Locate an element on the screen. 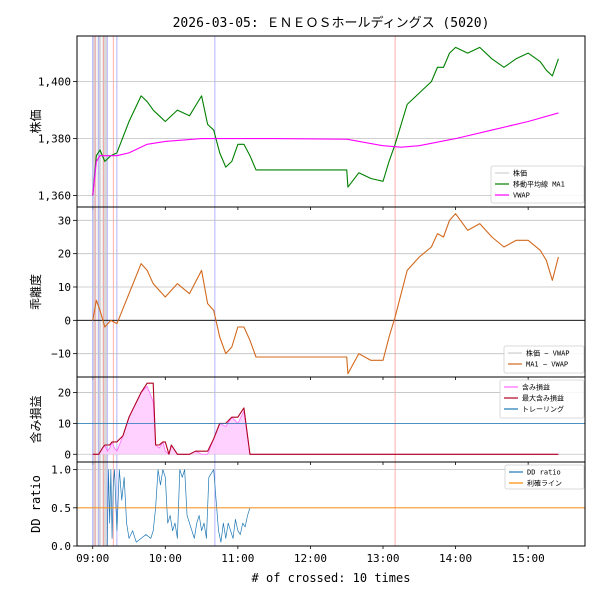 The image size is (600, 604). y-tick-label: 30 is located at coordinates (64, 220).